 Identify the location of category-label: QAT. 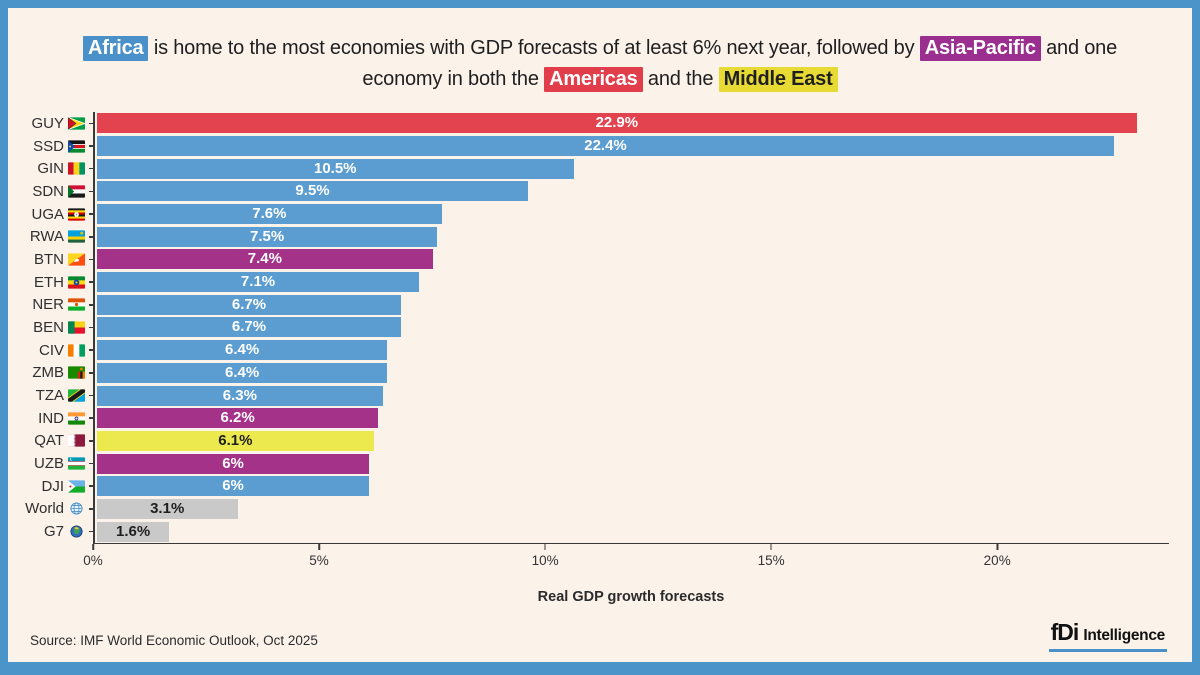
(55, 440).